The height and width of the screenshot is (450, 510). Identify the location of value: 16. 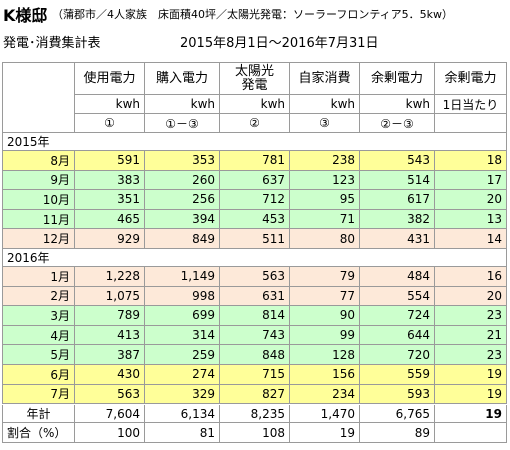
(471, 277).